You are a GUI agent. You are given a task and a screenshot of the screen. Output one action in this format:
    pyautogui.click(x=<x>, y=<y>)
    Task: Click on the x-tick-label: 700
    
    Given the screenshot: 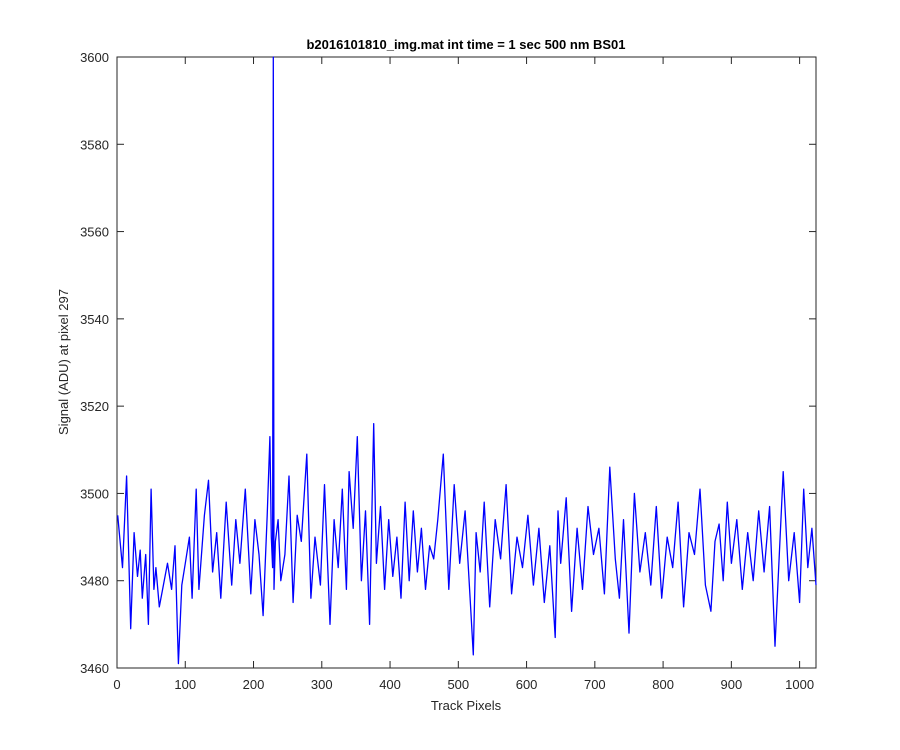 What is the action you would take?
    pyautogui.click(x=595, y=684)
    